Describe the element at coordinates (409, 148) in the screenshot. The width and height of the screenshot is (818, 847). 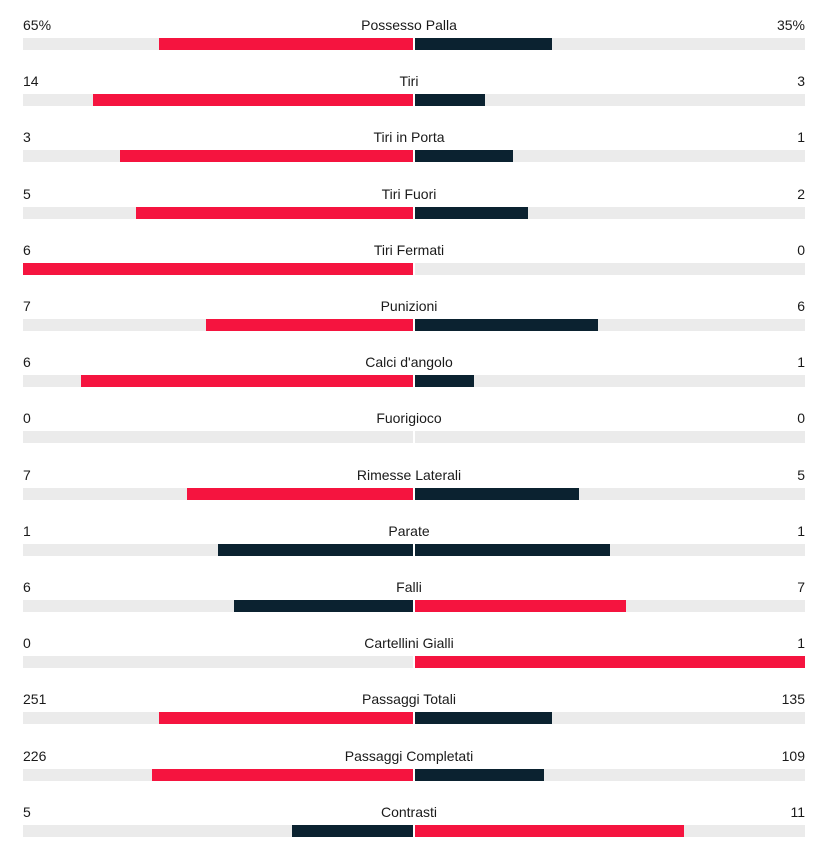
I see `stat-row: 3 Tiri in Porta 1` at that location.